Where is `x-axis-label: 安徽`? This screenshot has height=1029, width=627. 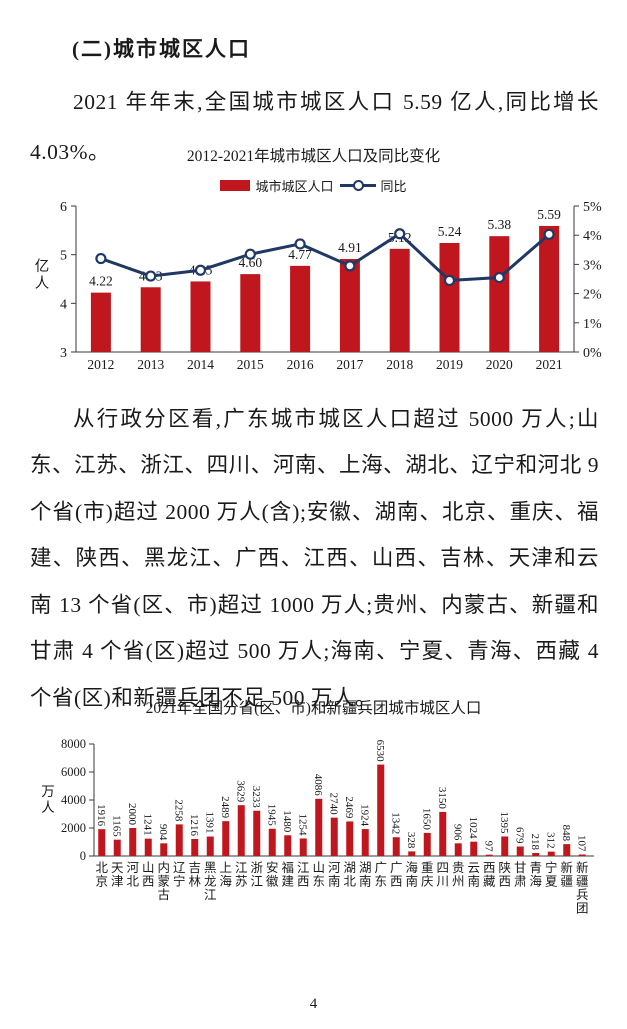
x-axis-label: 安徽 is located at coordinates (272, 874).